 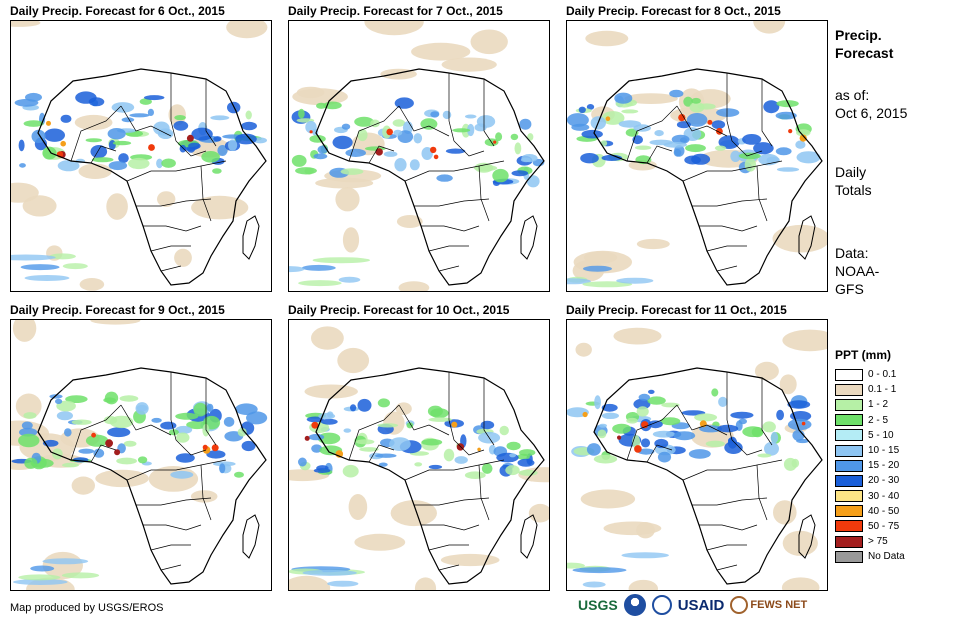 I want to click on data-source-line: GFS, so click(x=849, y=289).